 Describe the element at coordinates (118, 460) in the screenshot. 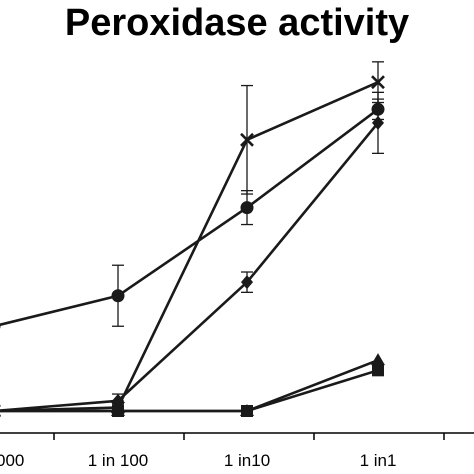

I see `x-tick-label: 1 in 100` at that location.